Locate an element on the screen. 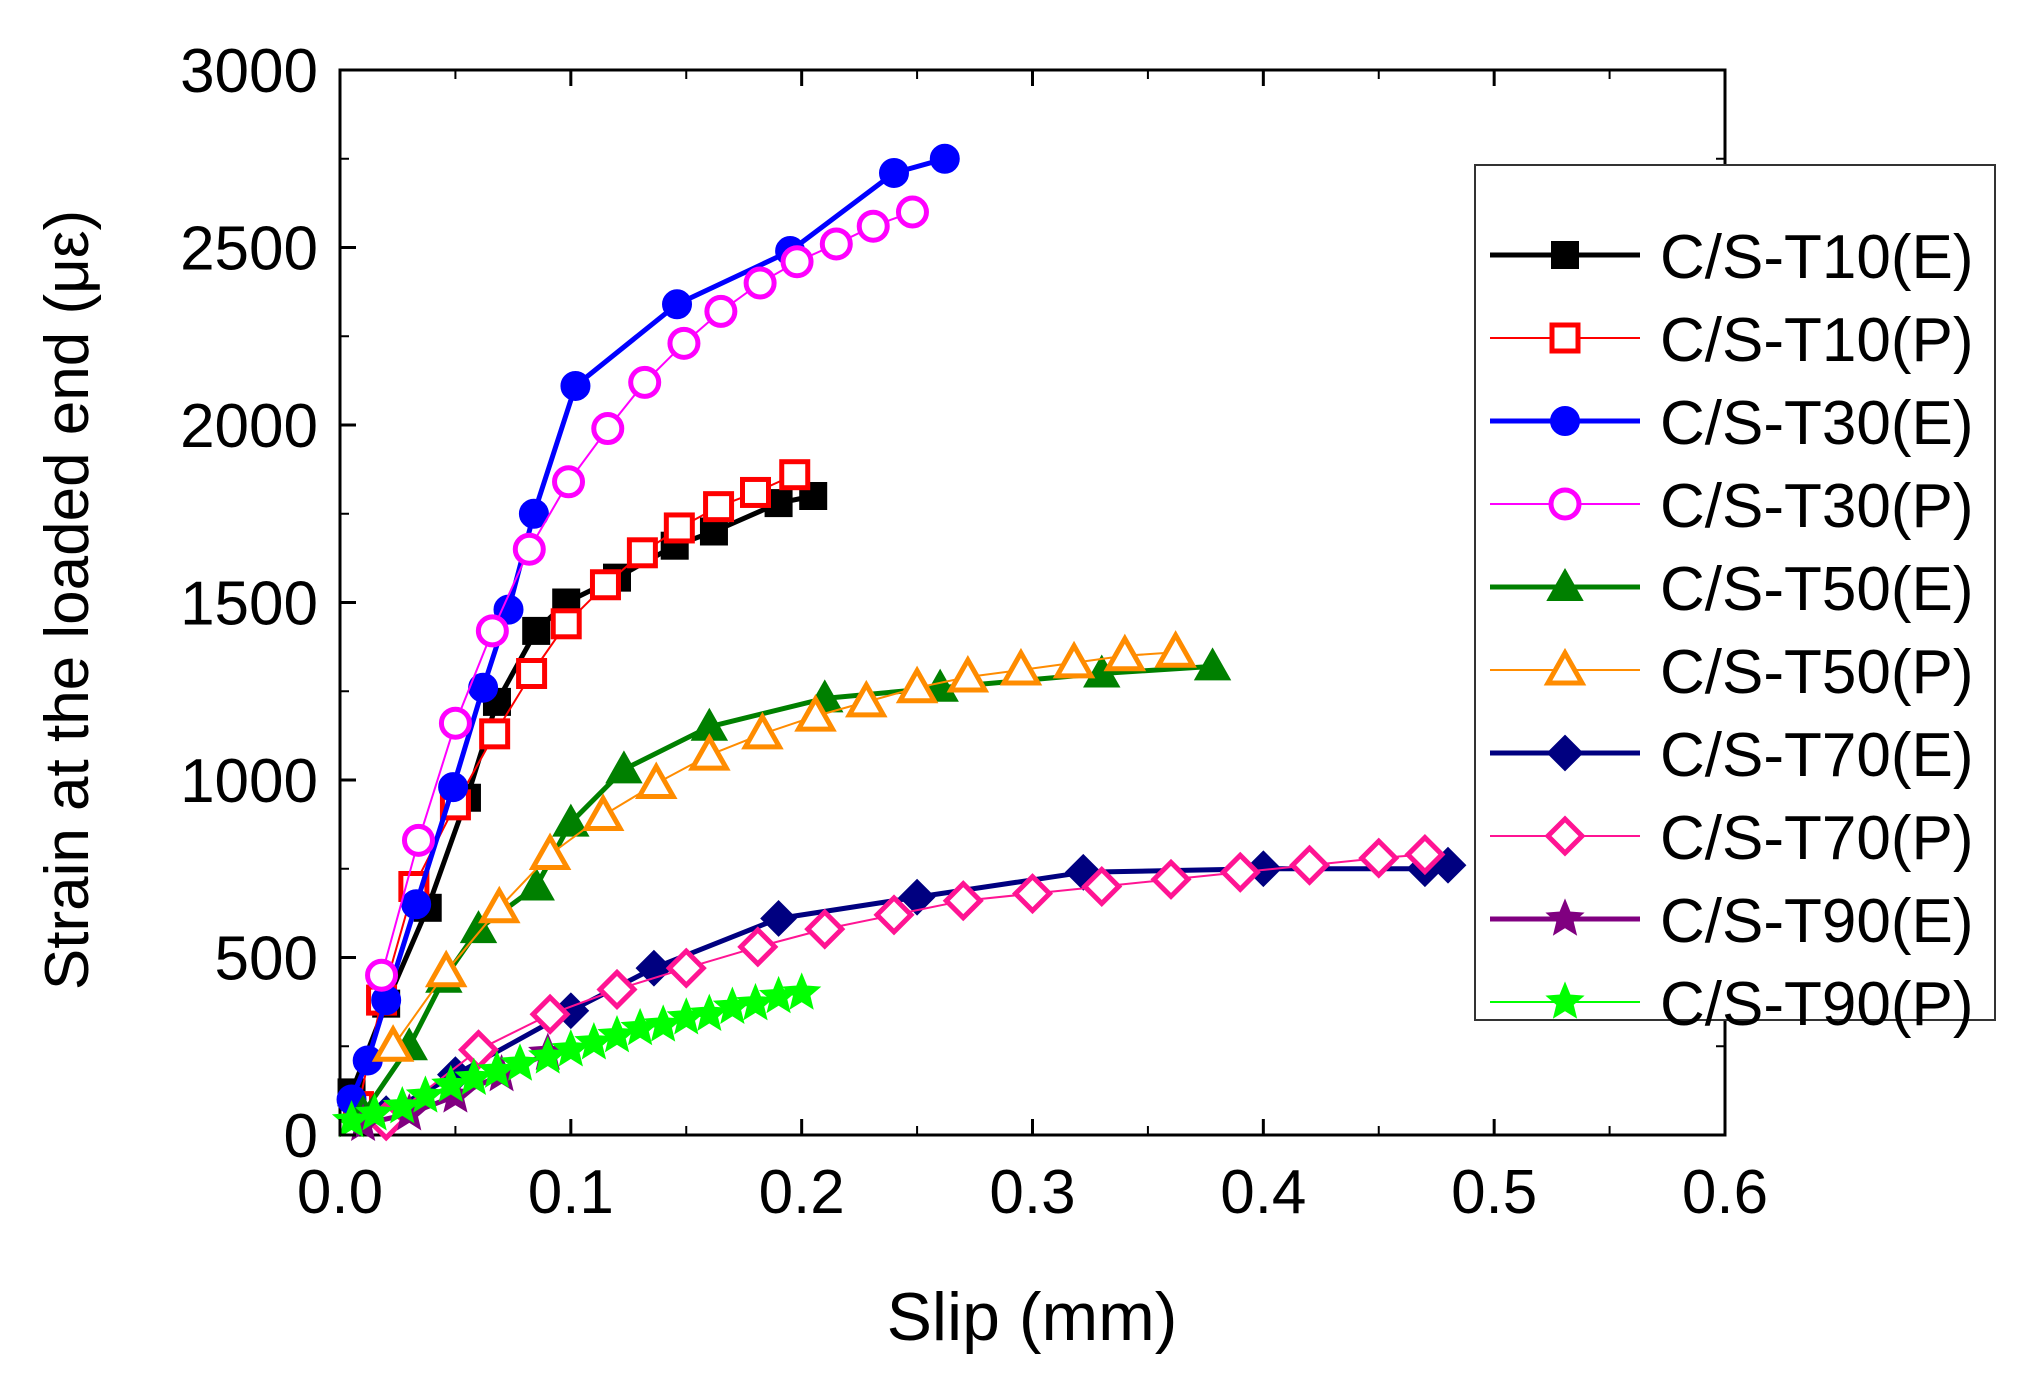  x-axis-label: Slip (mm) is located at coordinates (1032, 1317).